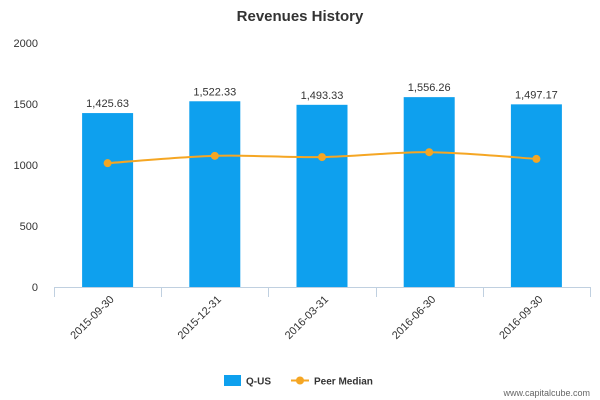  Describe the element at coordinates (232, 380) in the screenshot. I see `legend-swatch-q-us` at that location.